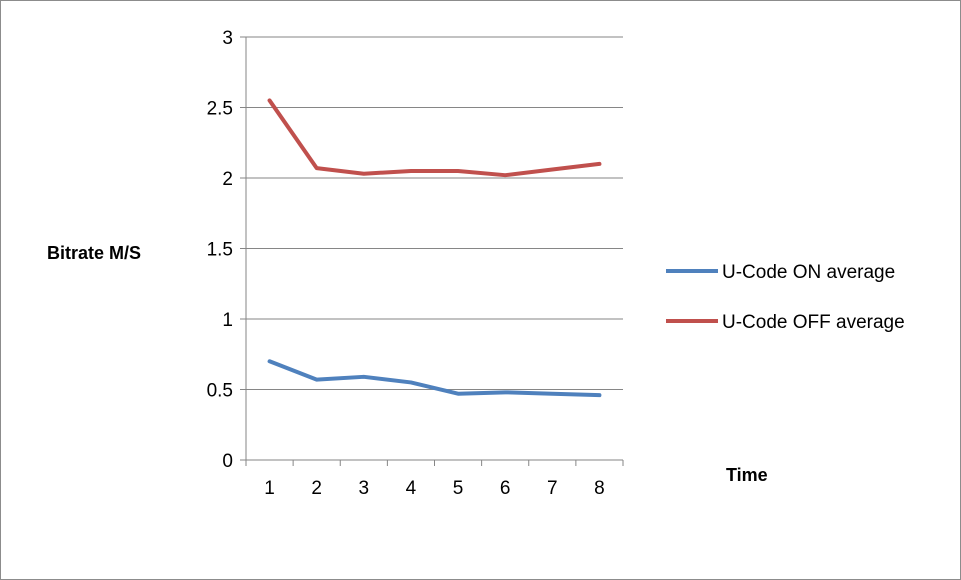 This screenshot has height=580, width=961. Describe the element at coordinates (364, 488) in the screenshot. I see `x-tick-label: 3` at that location.